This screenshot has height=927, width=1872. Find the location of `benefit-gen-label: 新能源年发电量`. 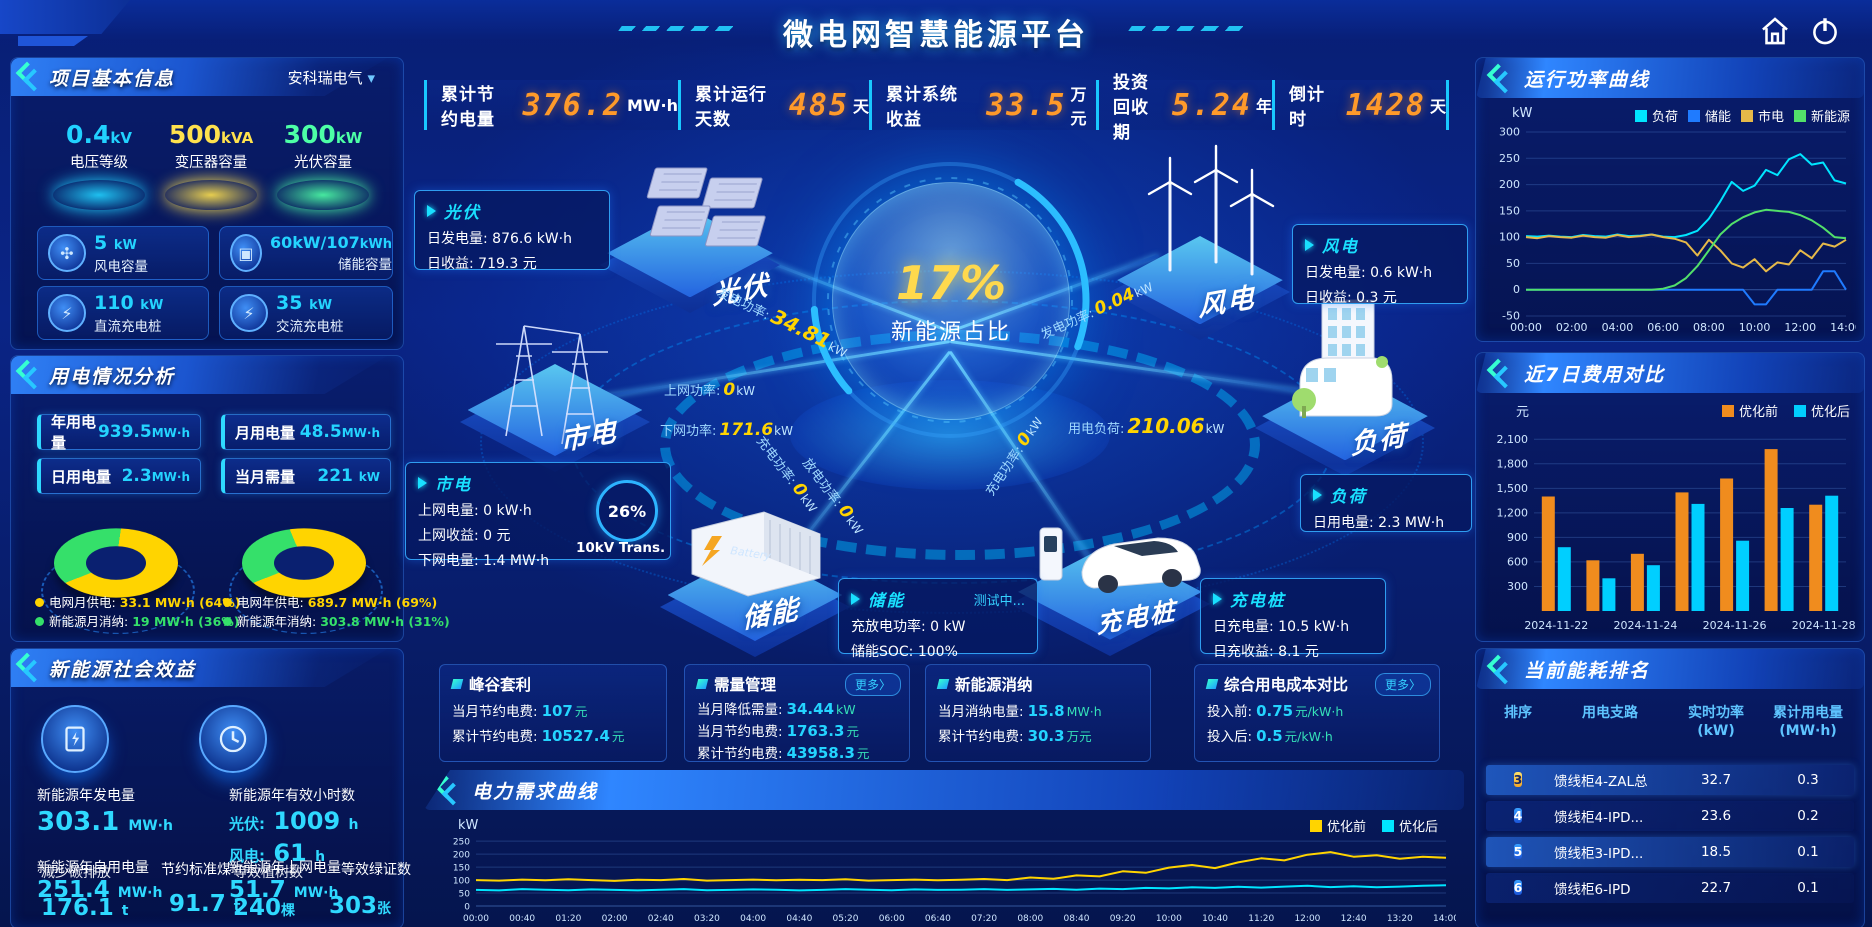

benefit-gen-label: 新能源年发电量 is located at coordinates (86, 796).